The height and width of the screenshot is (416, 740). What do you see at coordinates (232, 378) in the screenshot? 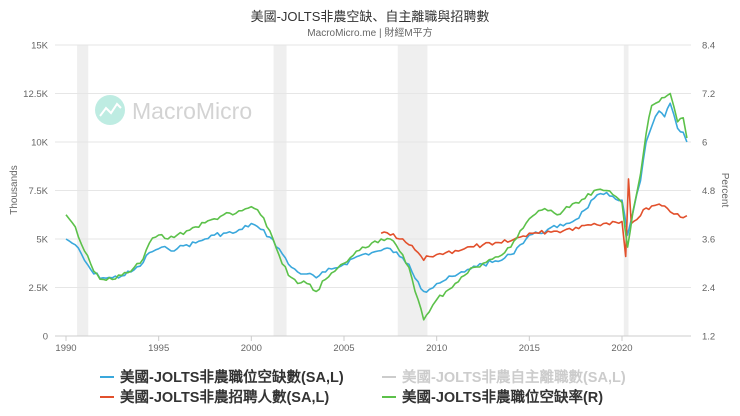
I see `legend-label: 美國-JOLTS非農職位空缺數(SA,L)` at bounding box center [232, 378].